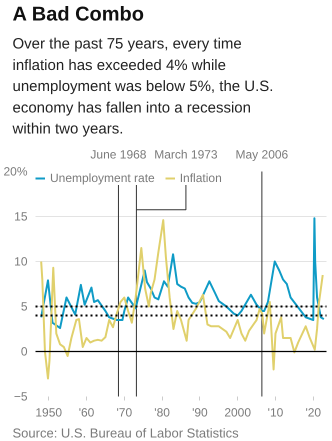 The height and width of the screenshot is (441, 332). Describe the element at coordinates (21, 397) in the screenshot. I see `y-tick-label: −5` at that location.